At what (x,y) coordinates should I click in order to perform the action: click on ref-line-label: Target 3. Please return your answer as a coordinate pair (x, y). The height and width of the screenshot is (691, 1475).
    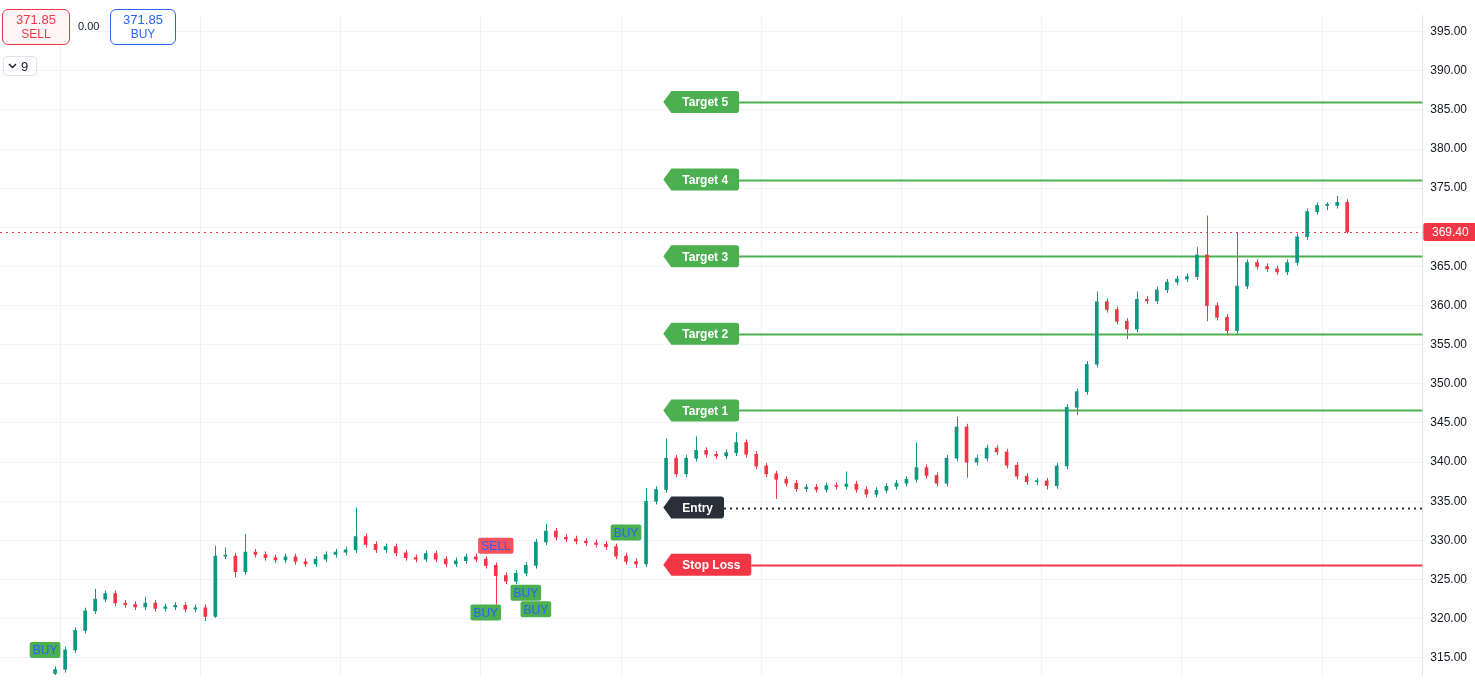
    Looking at the image, I should click on (705, 256).